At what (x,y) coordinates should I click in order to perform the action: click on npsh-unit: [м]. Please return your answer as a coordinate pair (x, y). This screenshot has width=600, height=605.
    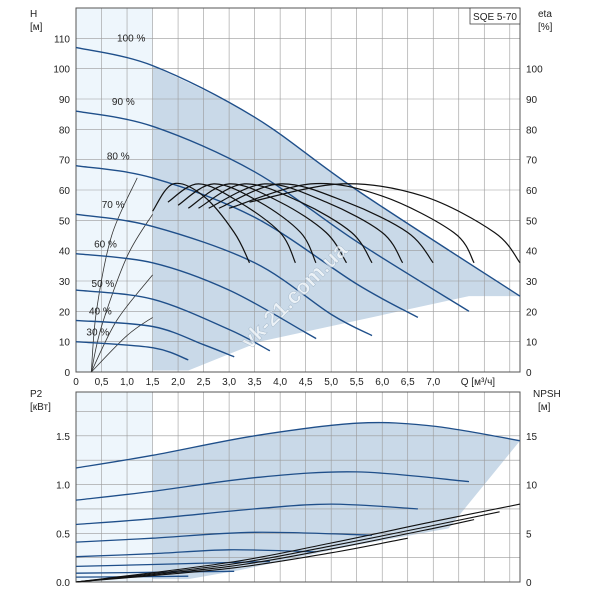
    Looking at the image, I should click on (544, 407).